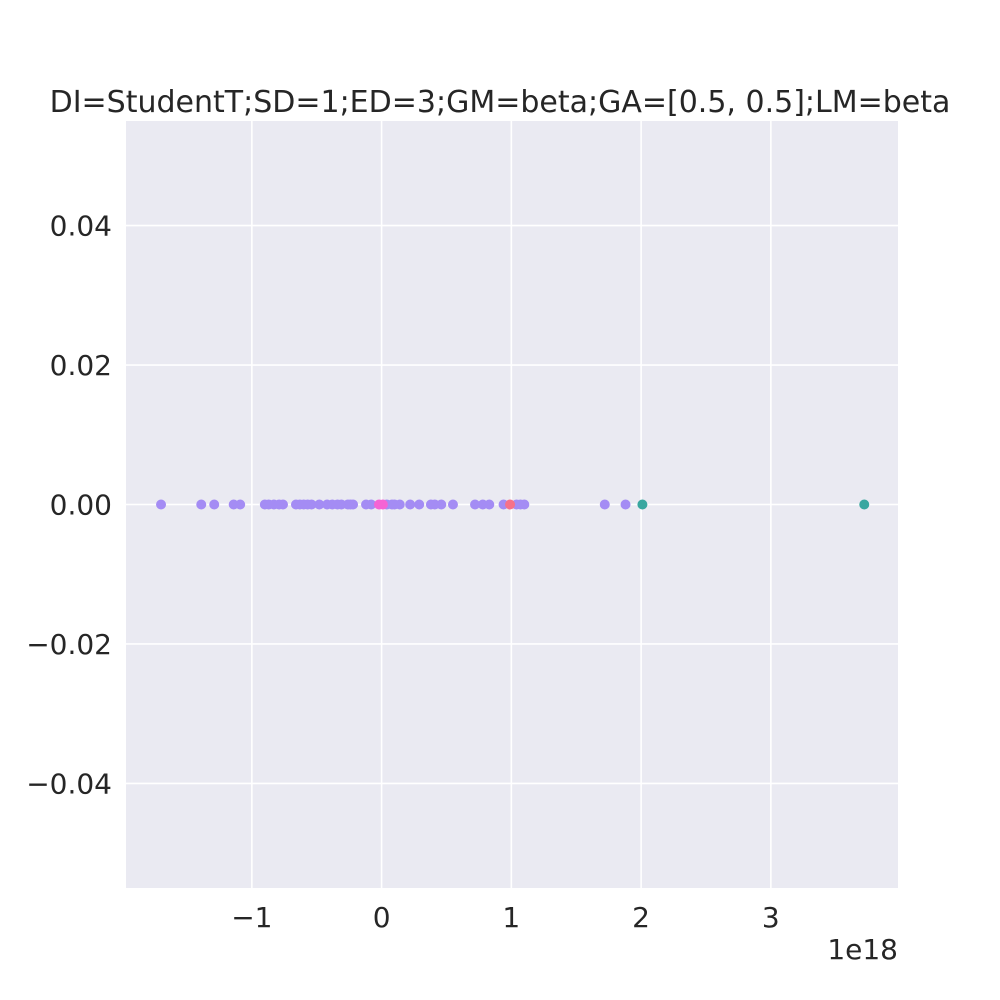  I want to click on x-axis-offset-label: 1e18, so click(862, 949).